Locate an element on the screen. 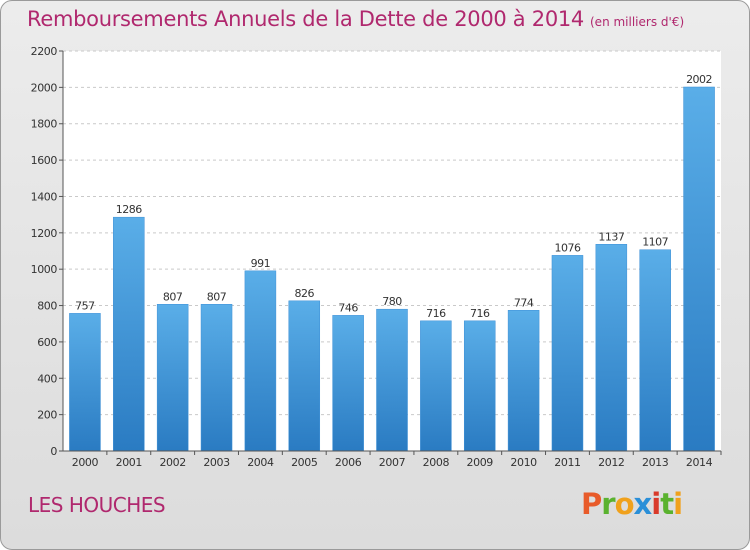 This screenshot has height=550, width=750. bar-value-label: 1137 is located at coordinates (611, 236).